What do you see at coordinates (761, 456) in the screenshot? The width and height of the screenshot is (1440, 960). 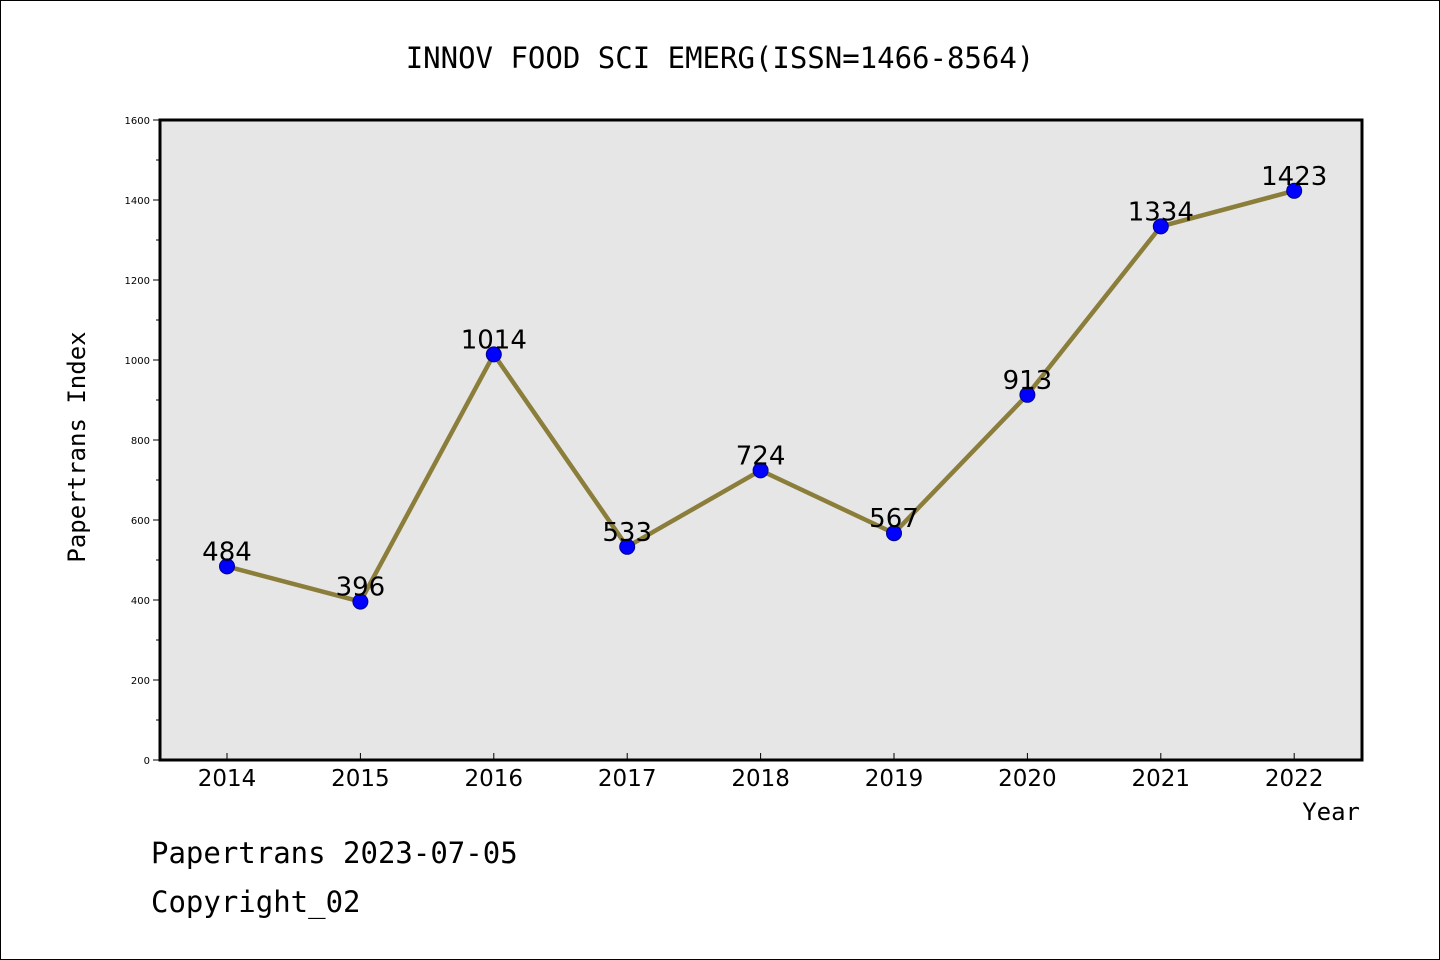 I see `data-label: 724` at bounding box center [761, 456].